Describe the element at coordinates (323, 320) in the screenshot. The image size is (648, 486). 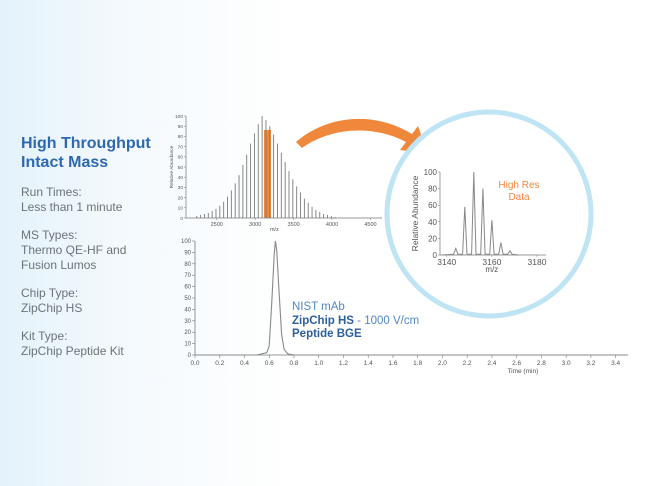
I see `chip-name: ZipChip HS` at that location.